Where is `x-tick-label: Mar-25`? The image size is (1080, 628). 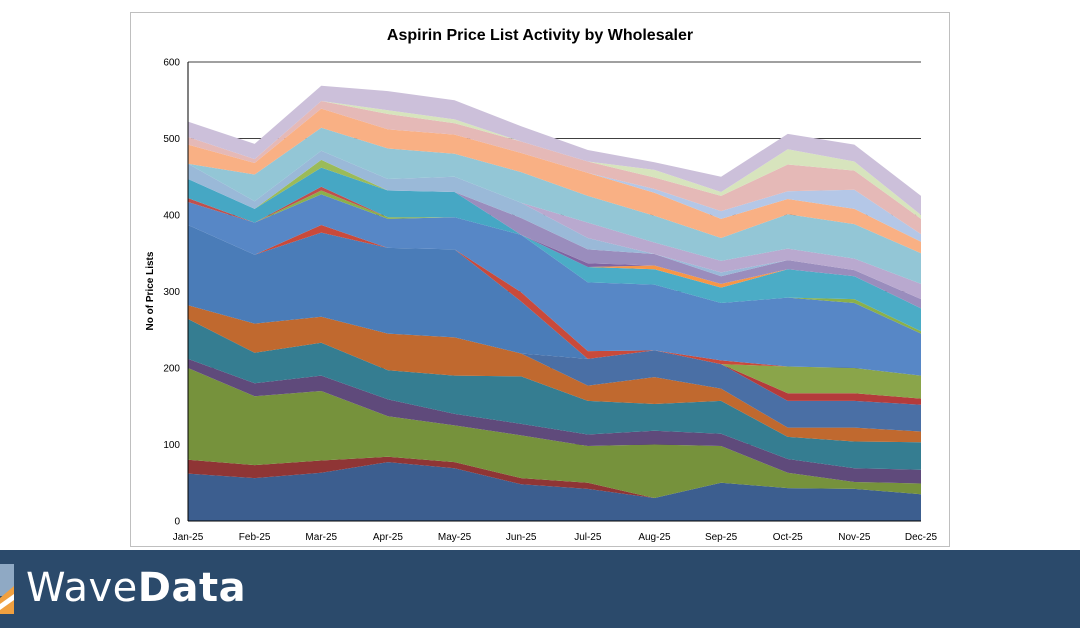 x-tick-label: Mar-25 is located at coordinates (321, 537).